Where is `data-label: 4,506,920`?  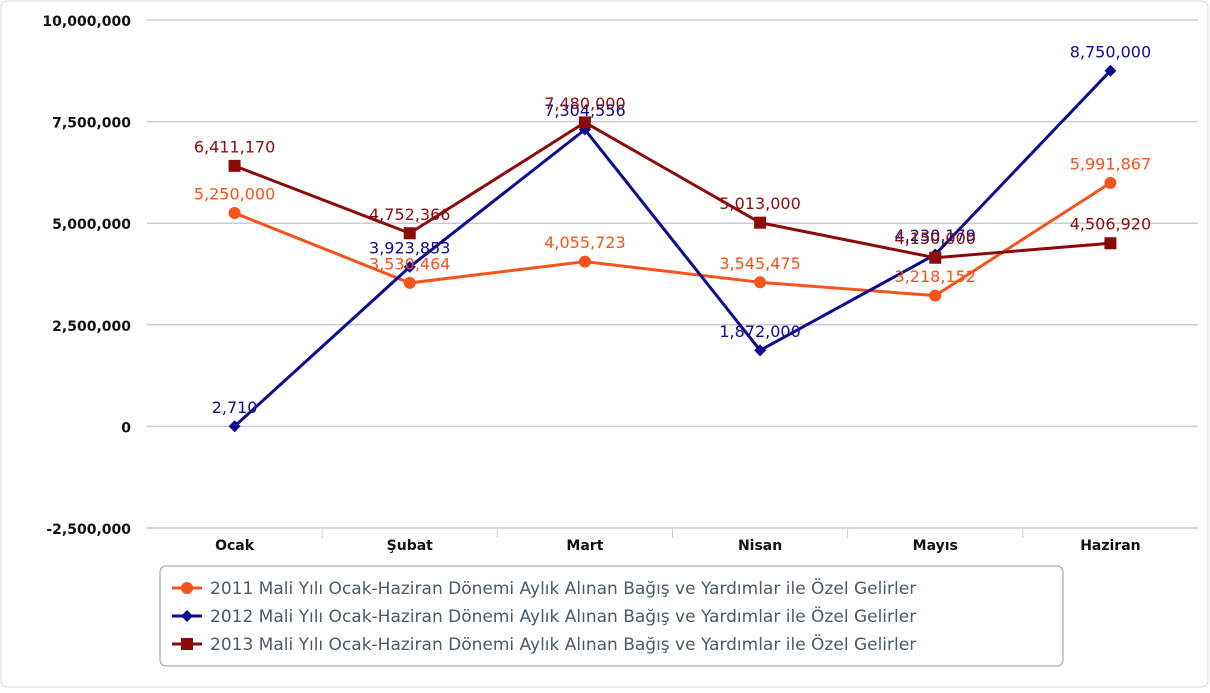 data-label: 4,506,920 is located at coordinates (1110, 224).